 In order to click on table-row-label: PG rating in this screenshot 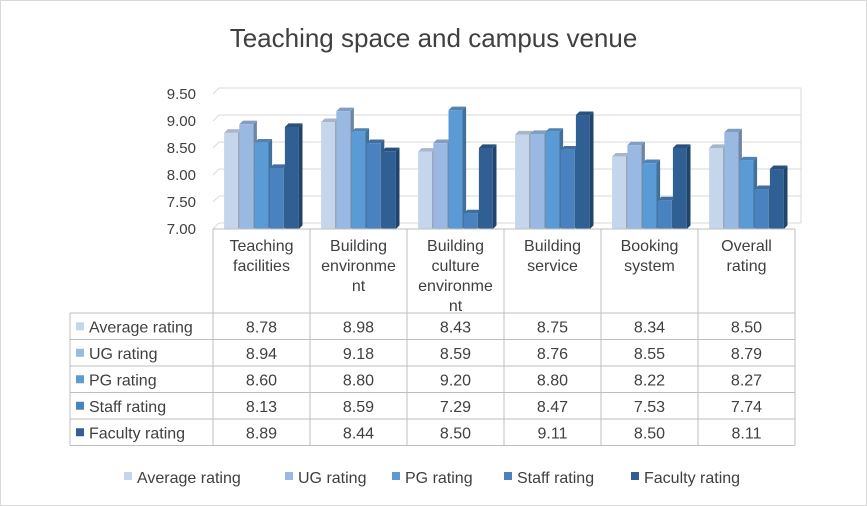, I will do `click(123, 380)`.